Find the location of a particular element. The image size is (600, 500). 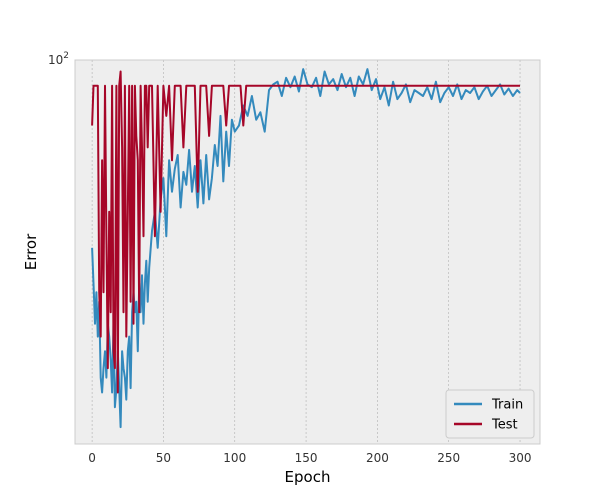

y-tick-label: 102 is located at coordinates (58, 59).